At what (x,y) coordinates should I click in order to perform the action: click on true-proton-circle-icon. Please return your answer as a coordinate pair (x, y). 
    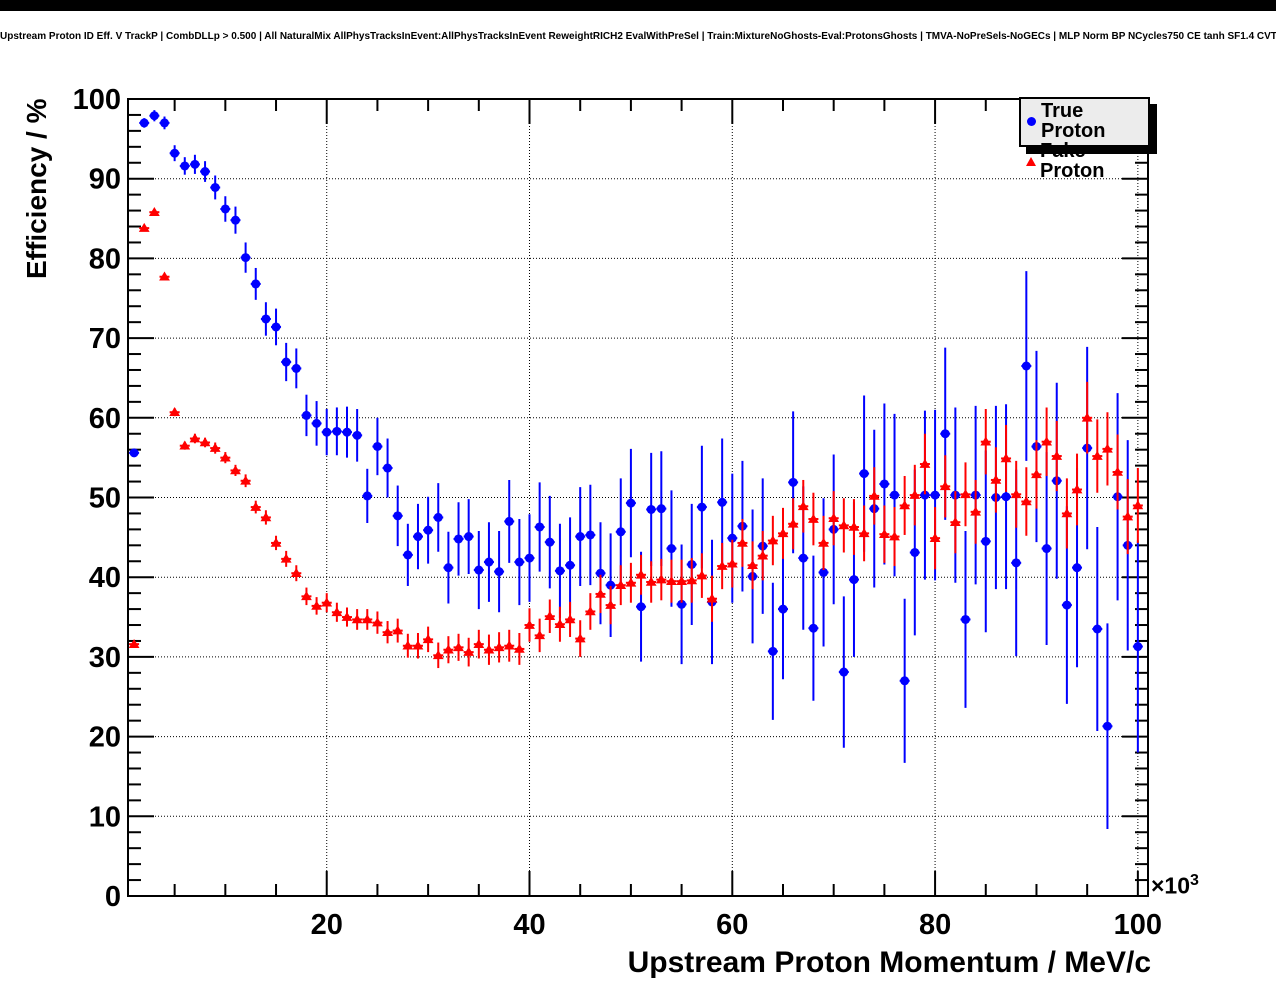
    Looking at the image, I should click on (1031, 121).